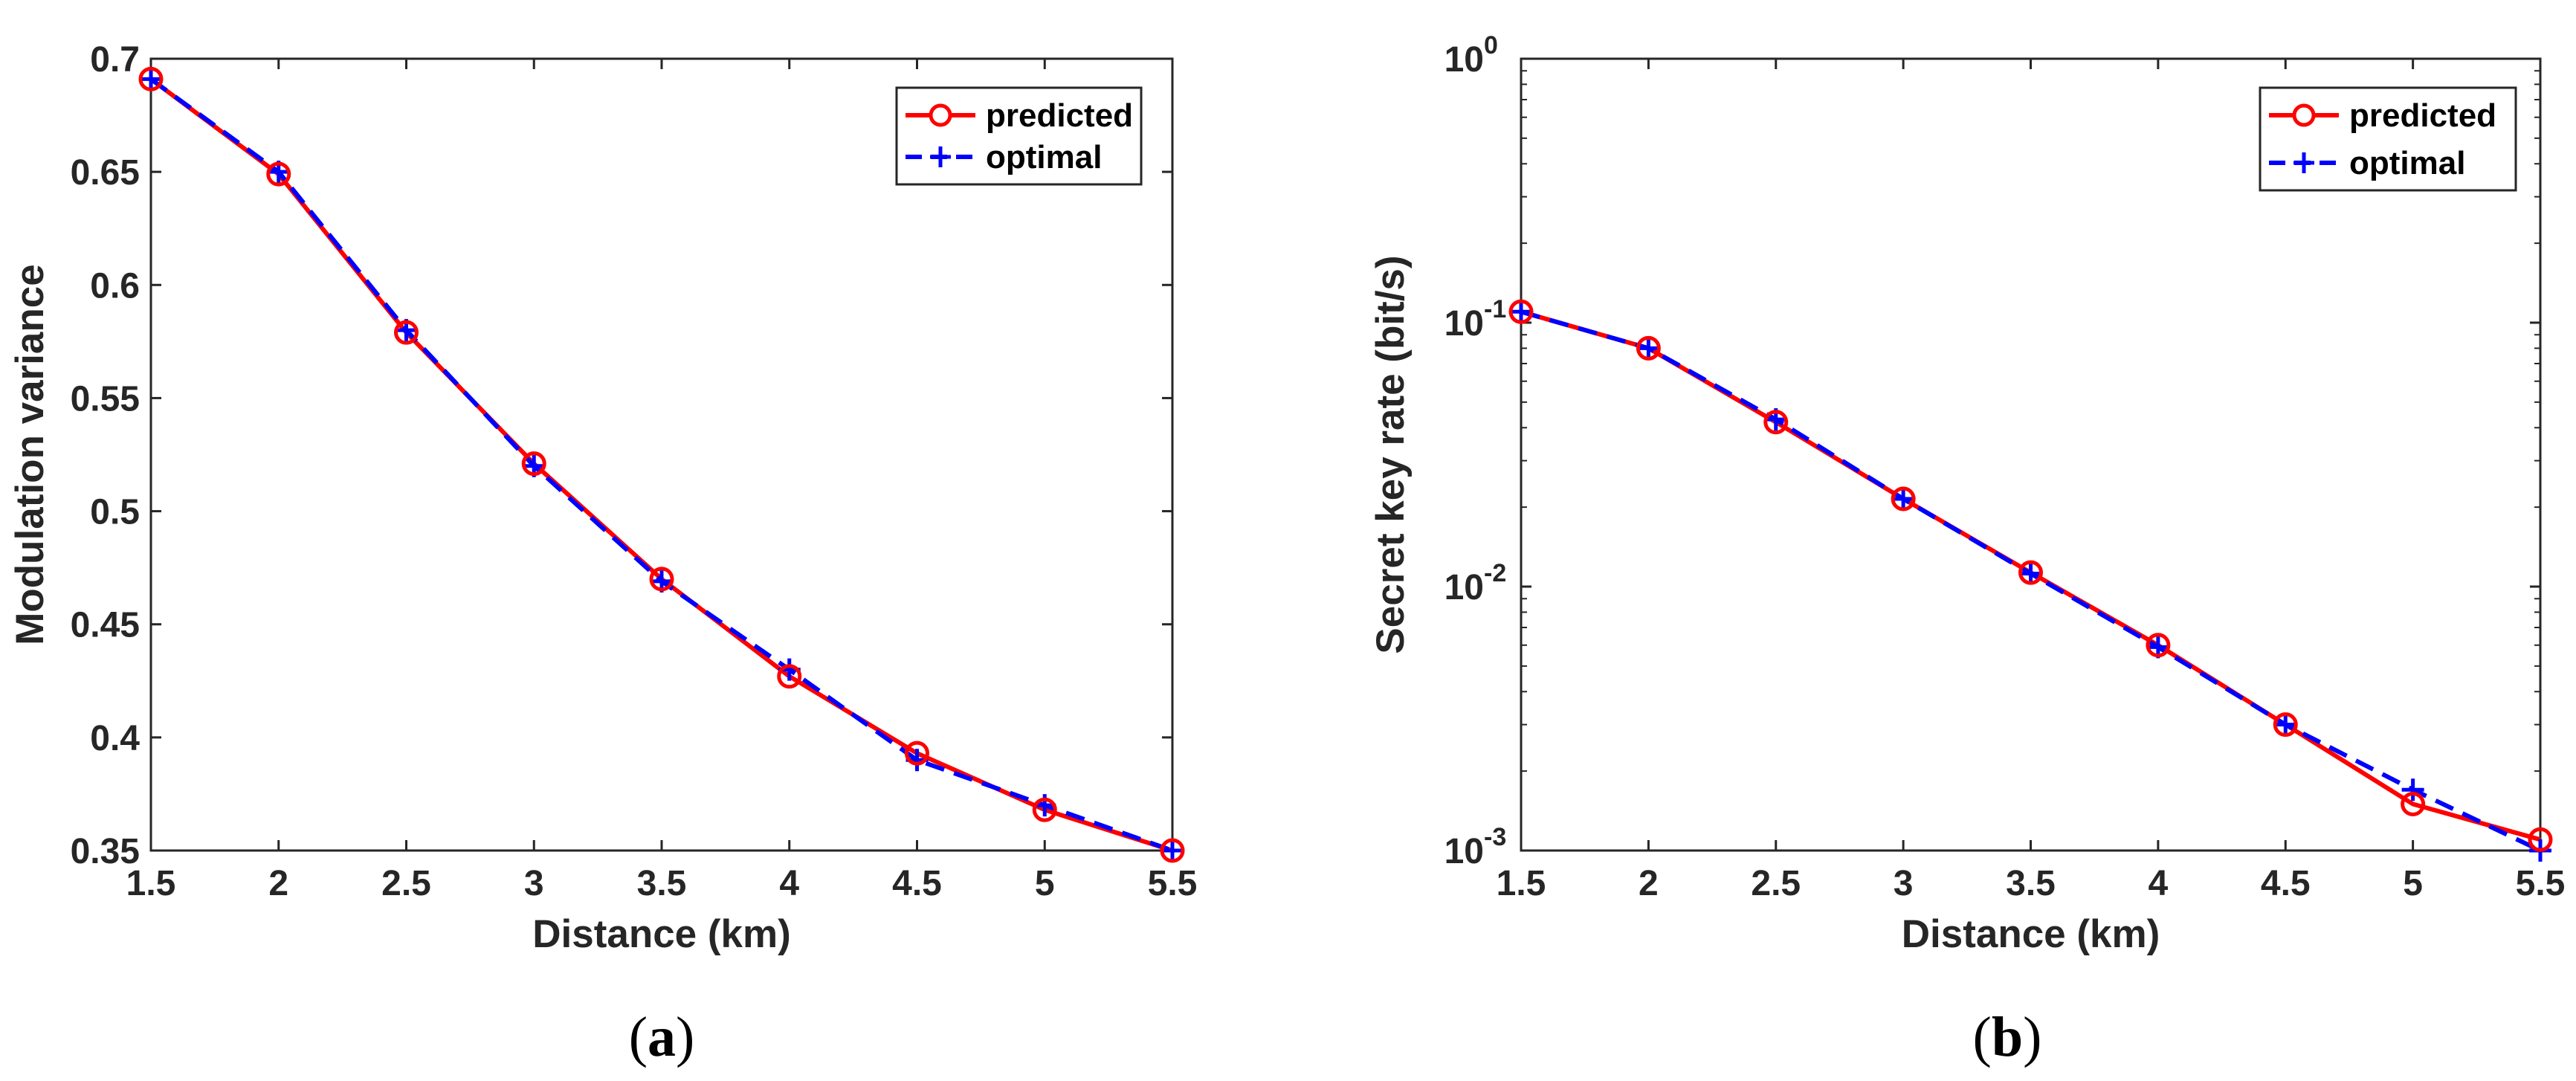  Describe the element at coordinates (105, 173) in the screenshot. I see `y-tick-label: 0.65` at that location.